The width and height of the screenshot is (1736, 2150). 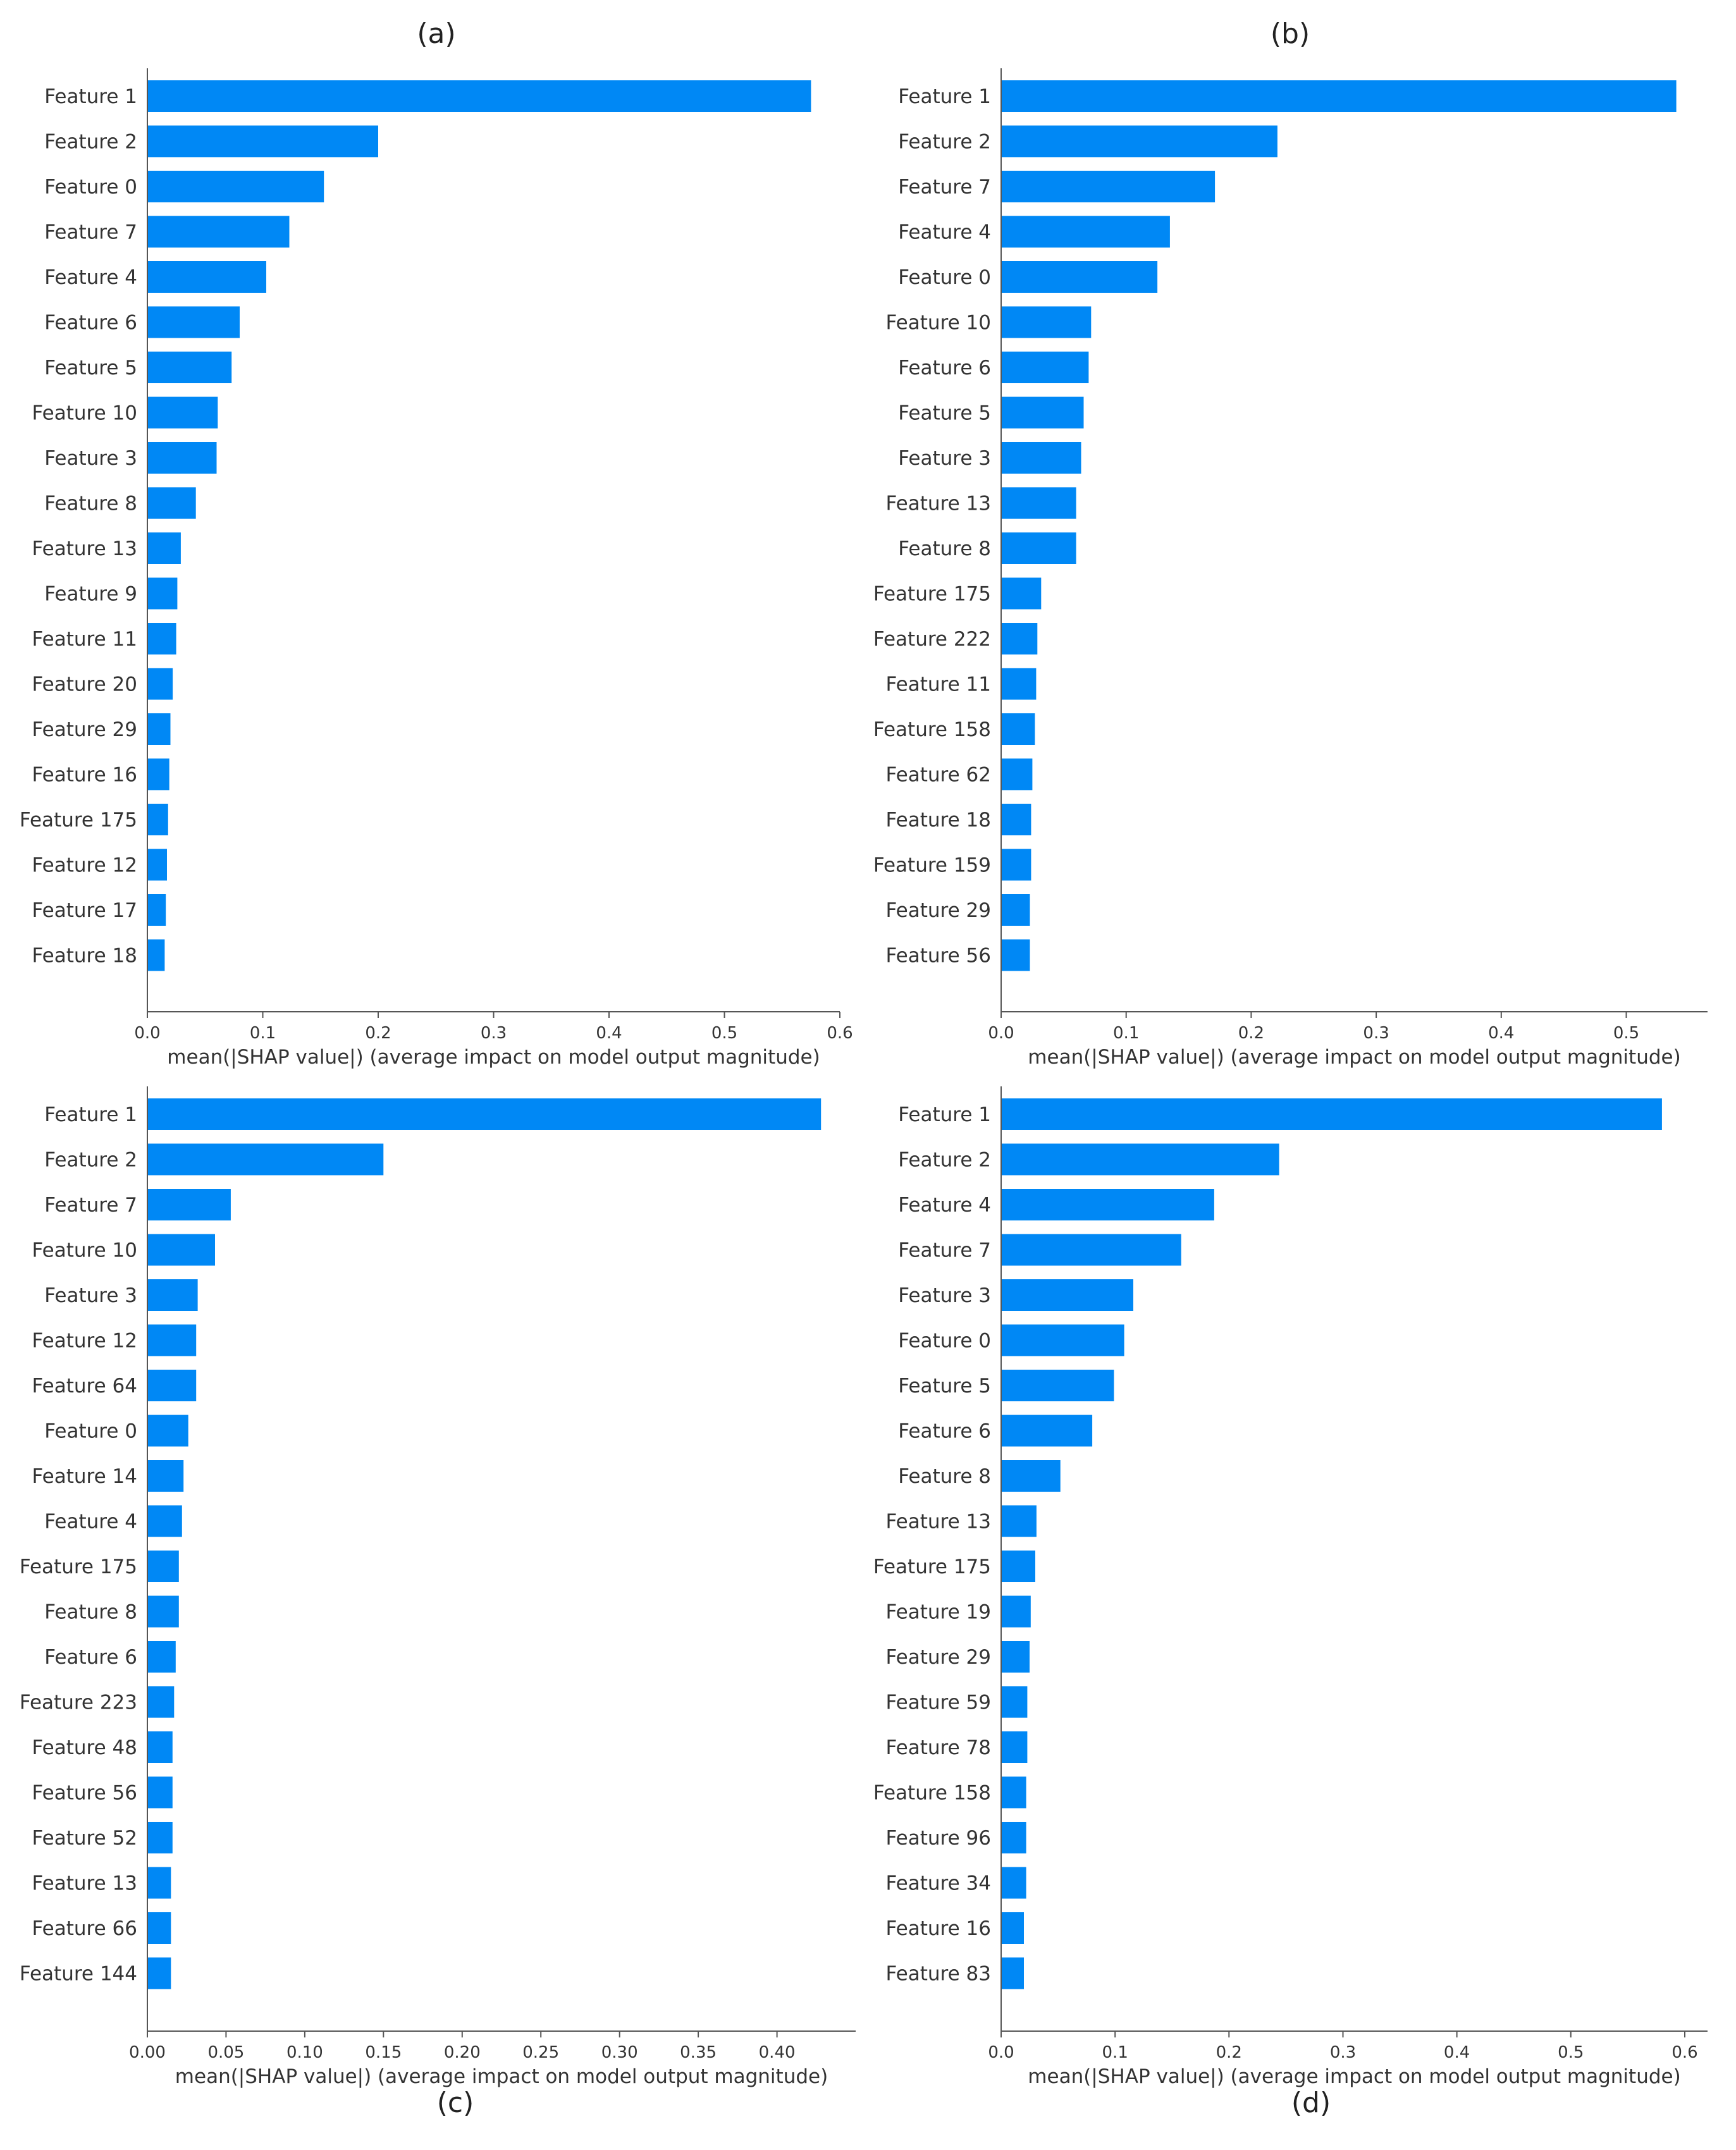 What do you see at coordinates (777, 2052) in the screenshot?
I see `x-tick-label: 0.40` at bounding box center [777, 2052].